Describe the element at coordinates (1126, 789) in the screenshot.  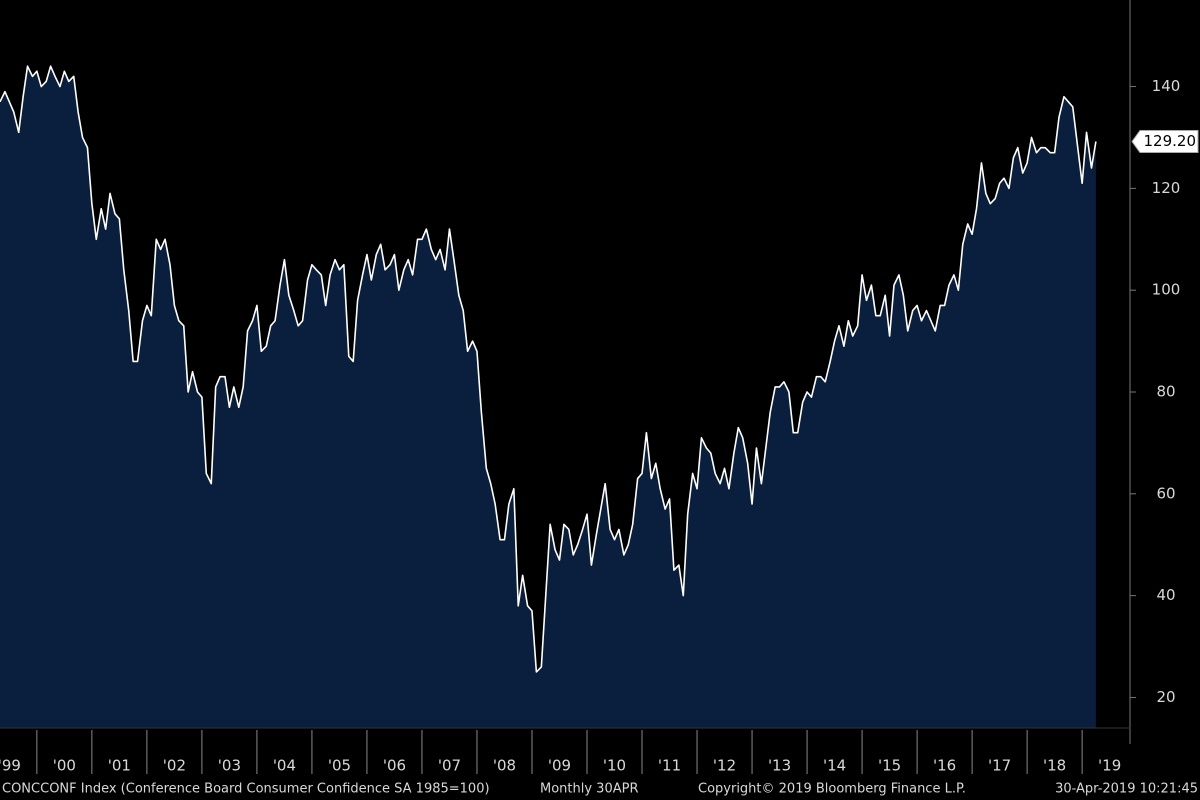
I see `footer-timestamp: 30-Apr-2019 10:21:45` at that location.